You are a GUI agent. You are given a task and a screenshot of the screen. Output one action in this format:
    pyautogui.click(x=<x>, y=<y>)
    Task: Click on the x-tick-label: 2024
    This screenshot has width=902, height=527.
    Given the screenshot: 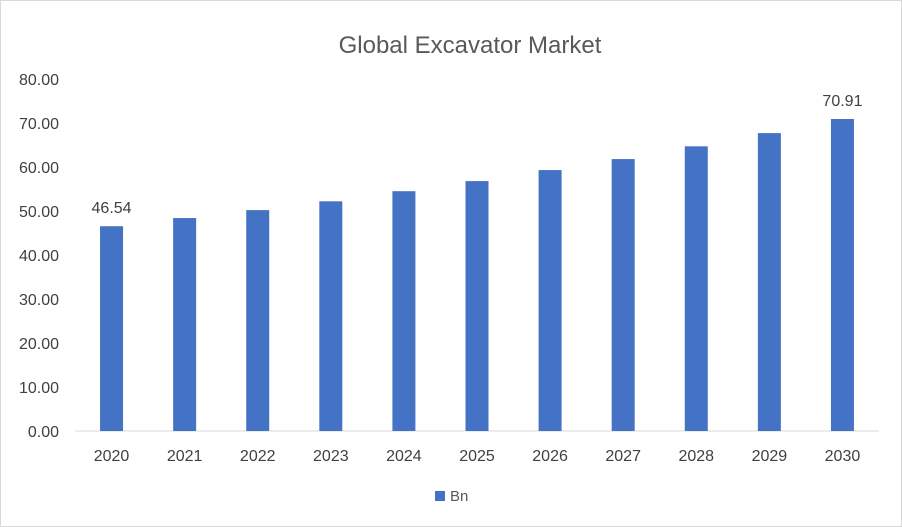 What is the action you would take?
    pyautogui.click(x=404, y=456)
    